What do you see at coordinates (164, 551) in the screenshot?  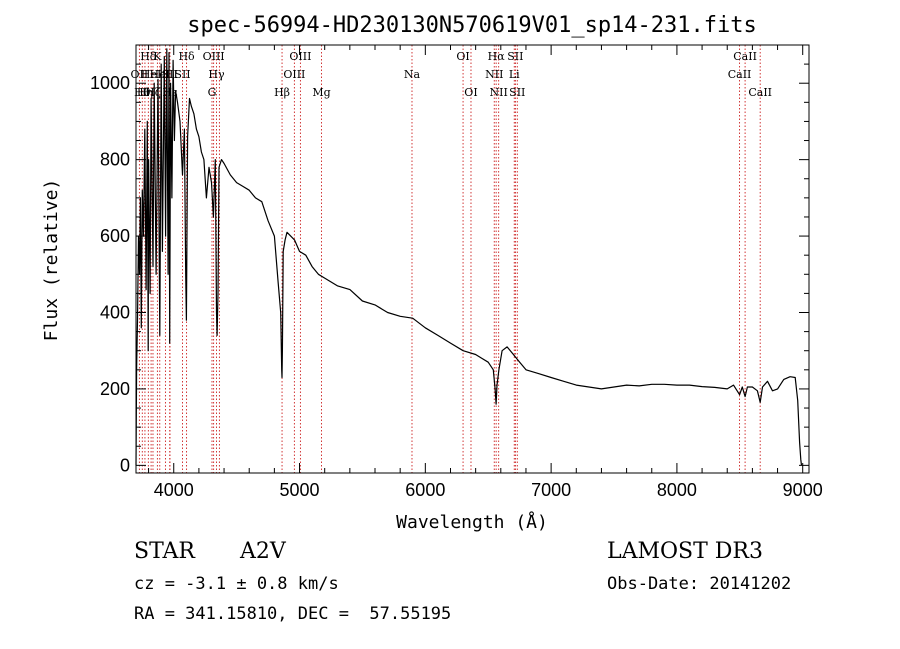 I see `object-type: STAR` at bounding box center [164, 551].